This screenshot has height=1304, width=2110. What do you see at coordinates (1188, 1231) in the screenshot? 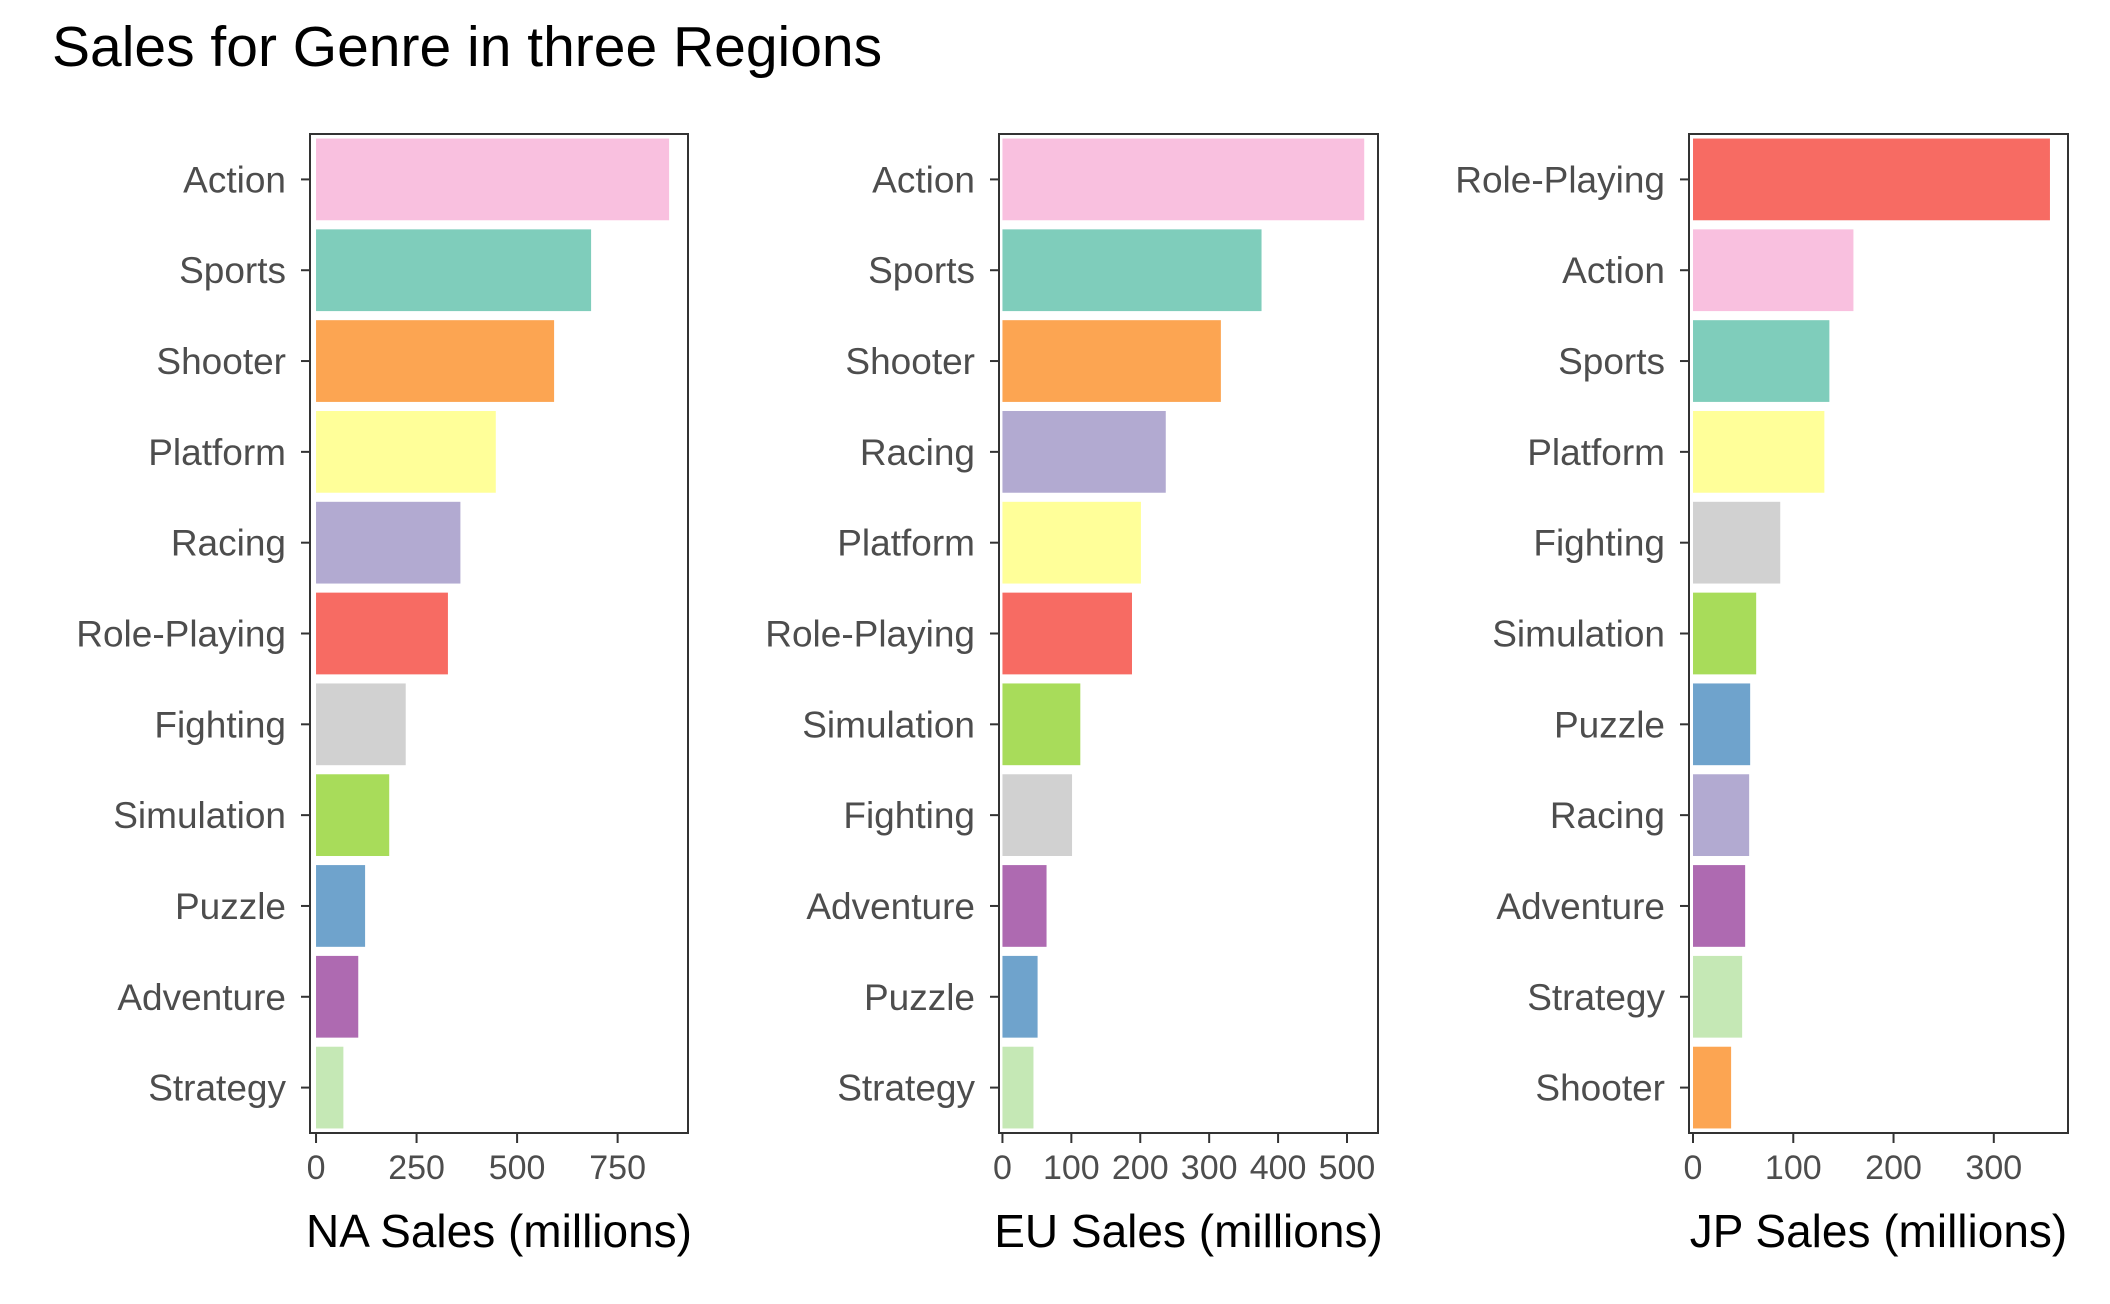
I see `x-axis-title: EU Sales (millions)` at bounding box center [1188, 1231].